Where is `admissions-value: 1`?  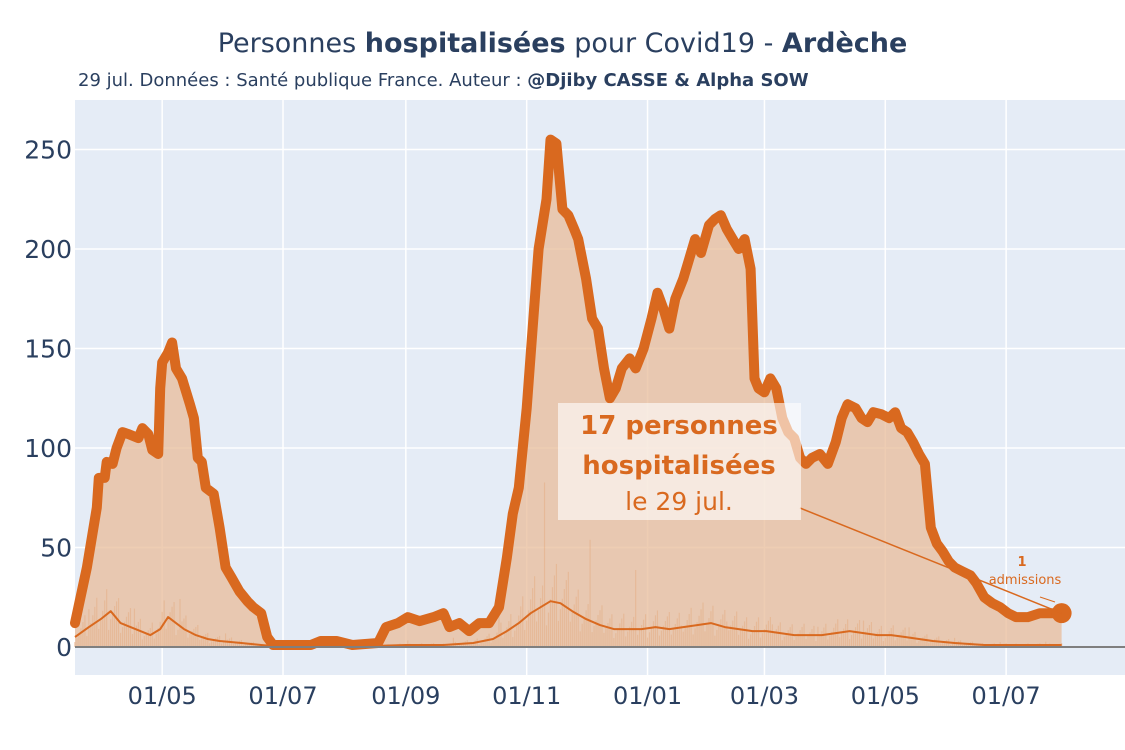 admissions-value: 1 is located at coordinates (1021, 562).